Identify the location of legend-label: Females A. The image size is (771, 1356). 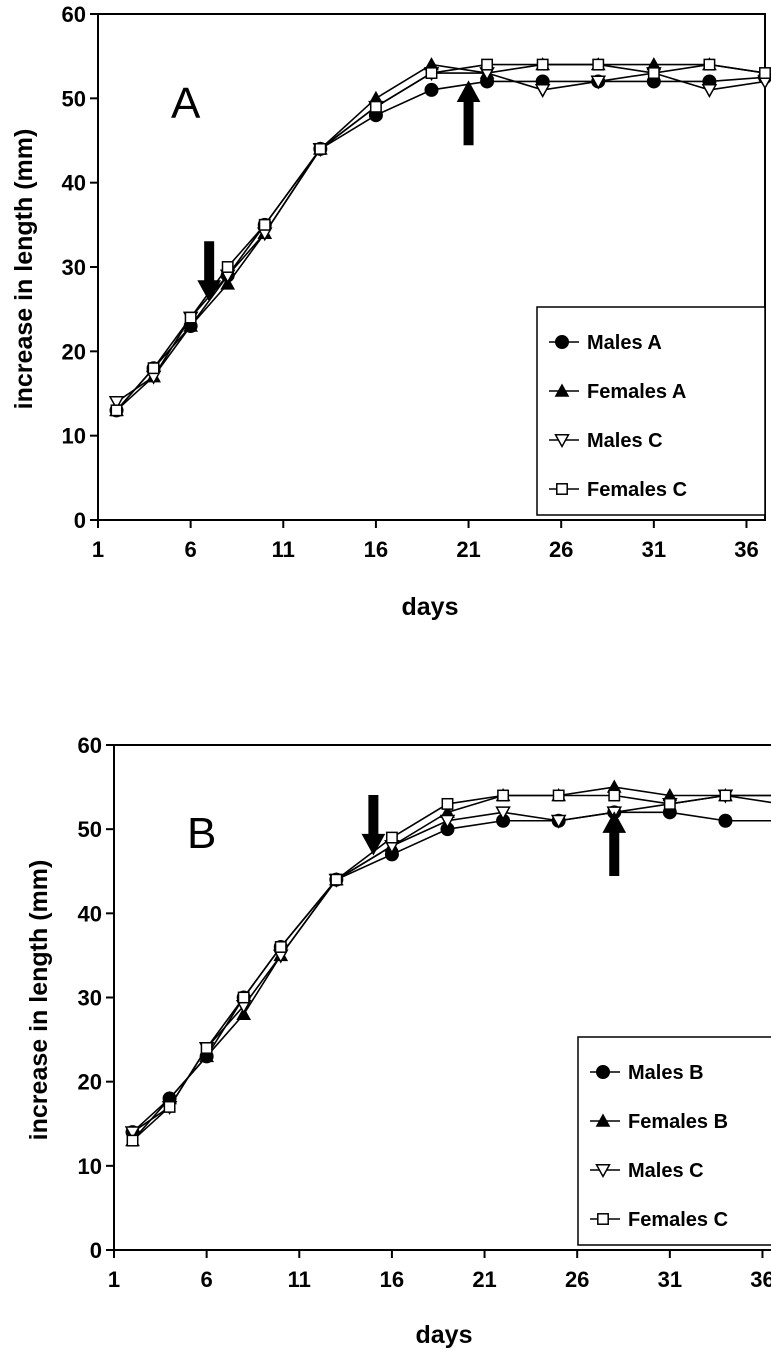
(636, 392).